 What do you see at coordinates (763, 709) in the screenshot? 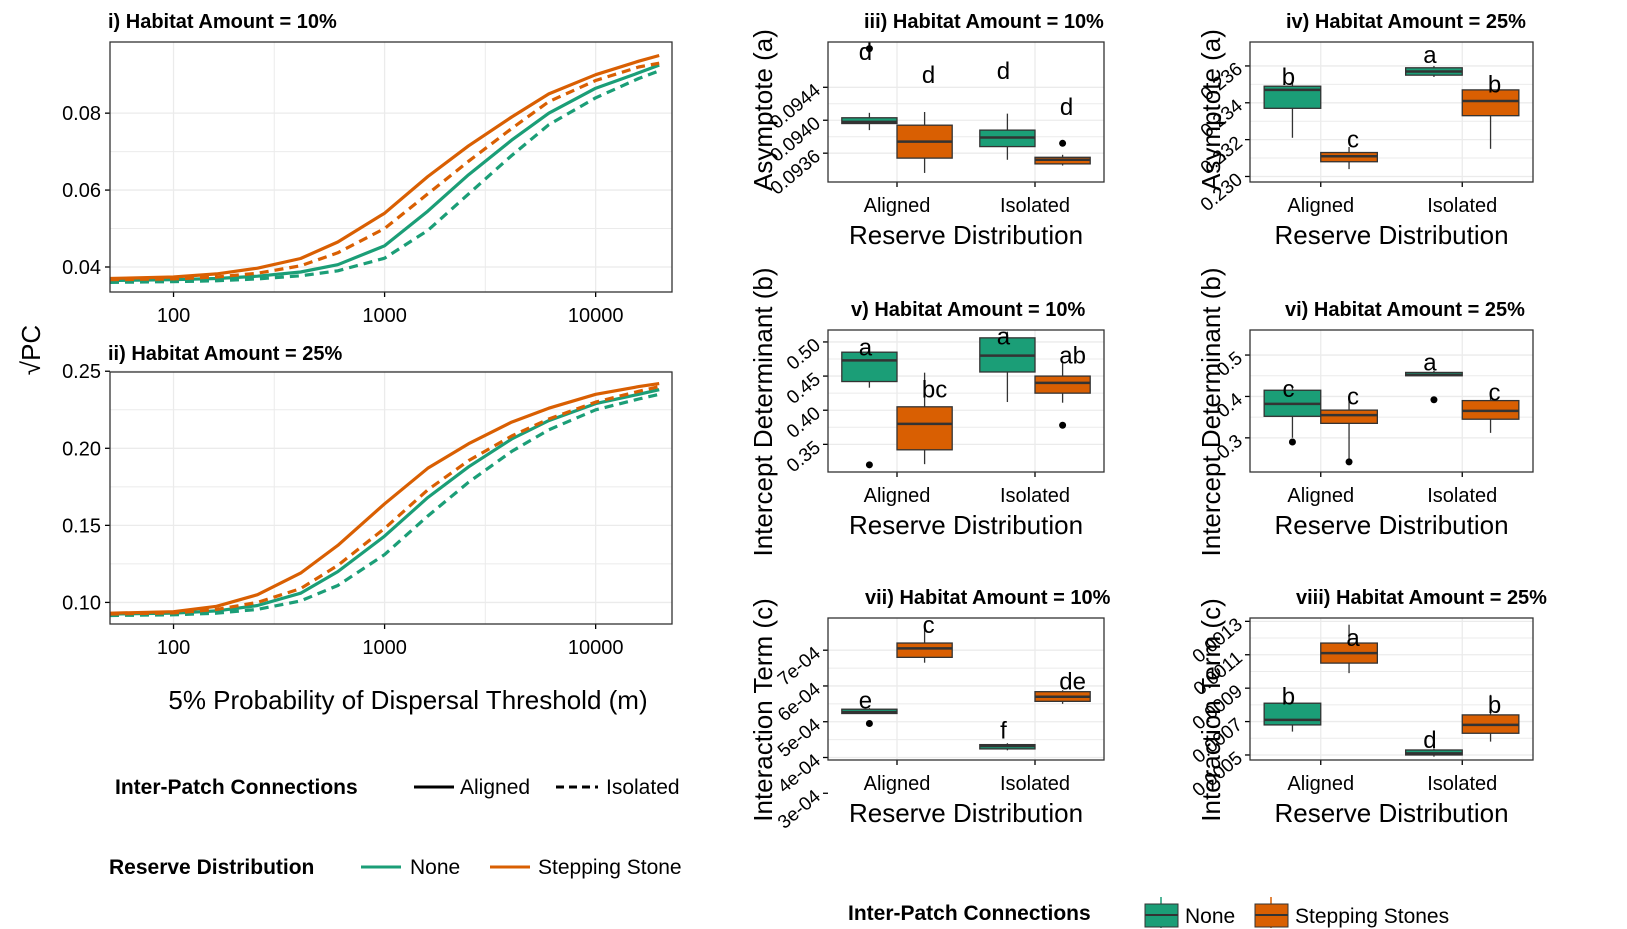
I see `row-label-c-left: Interaction Term (c)` at bounding box center [763, 709].